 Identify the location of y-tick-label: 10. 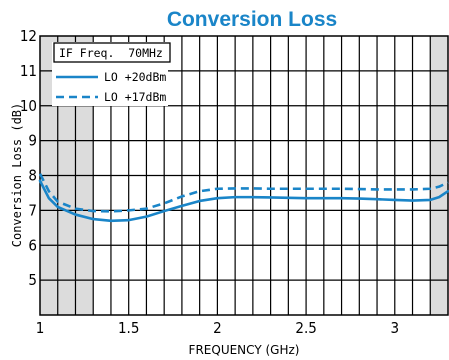
(28, 106).